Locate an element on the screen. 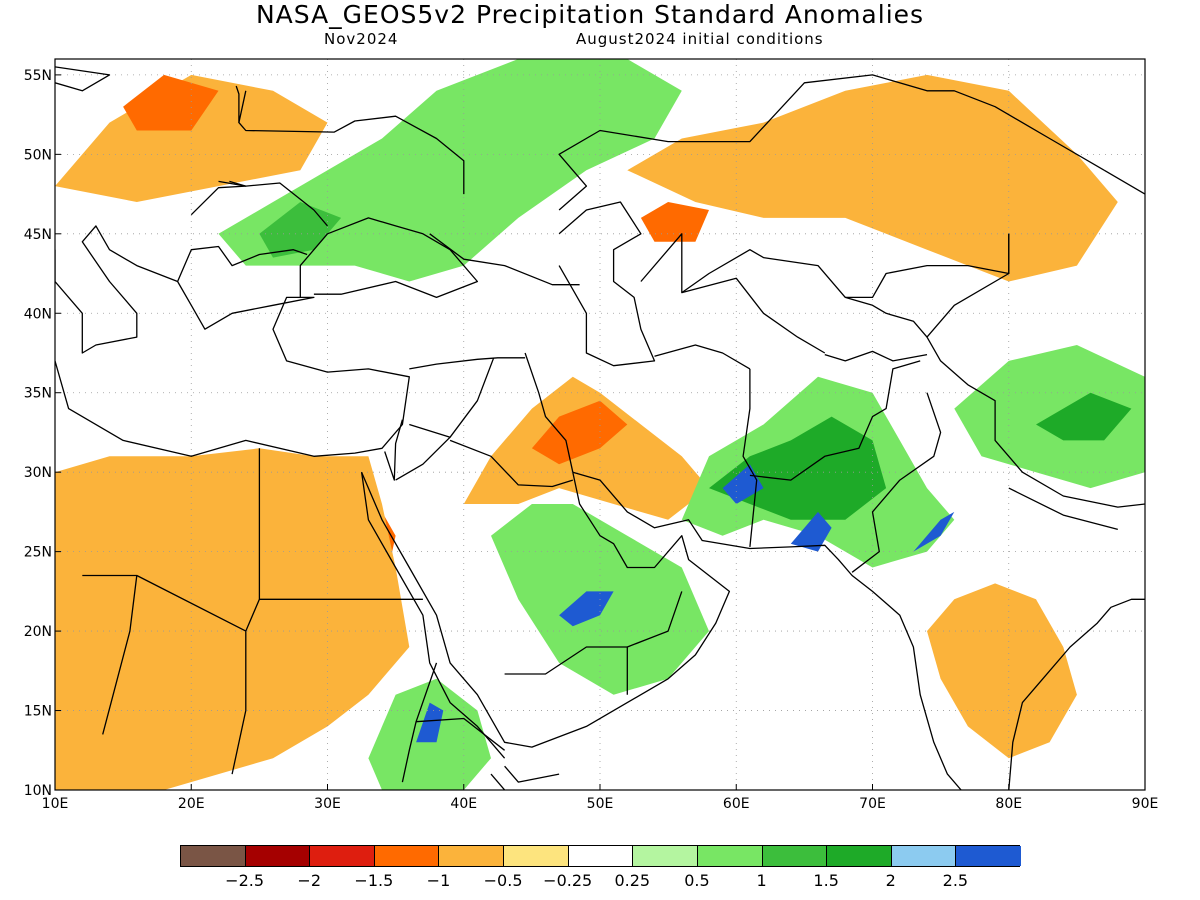 The width and height of the screenshot is (1200, 900). ethiopia-line is located at coordinates (409, 752).